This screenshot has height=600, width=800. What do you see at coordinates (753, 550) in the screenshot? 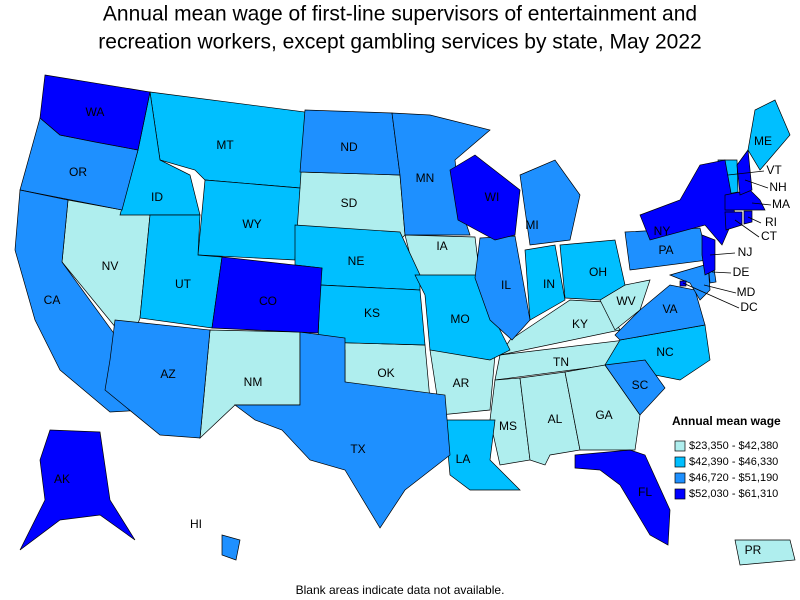
I see `state-label: PR` at bounding box center [753, 550].